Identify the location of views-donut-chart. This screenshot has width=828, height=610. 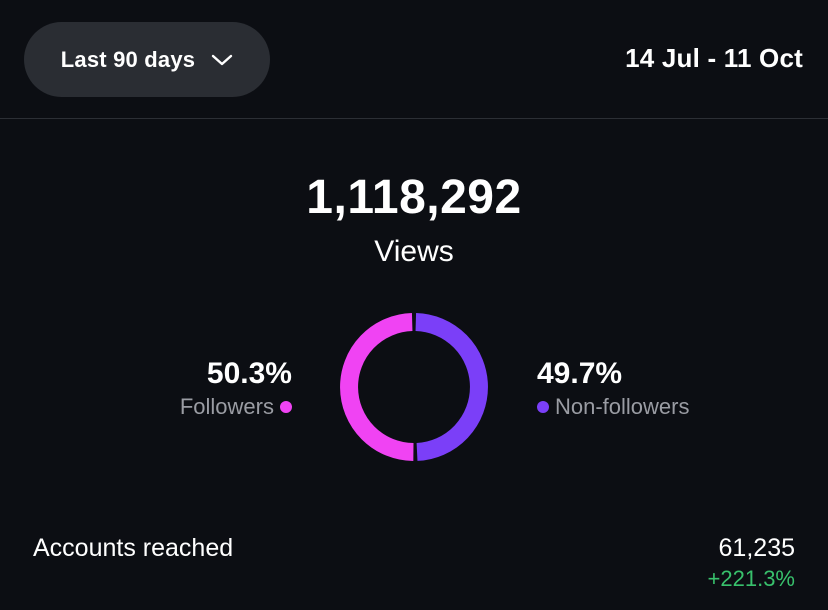
(414, 387).